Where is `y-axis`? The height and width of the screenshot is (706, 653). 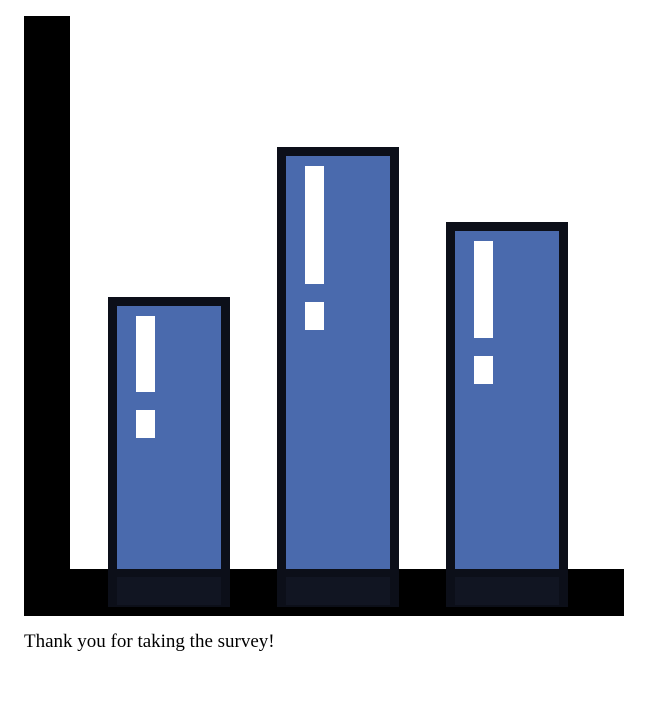 y-axis is located at coordinates (47, 316).